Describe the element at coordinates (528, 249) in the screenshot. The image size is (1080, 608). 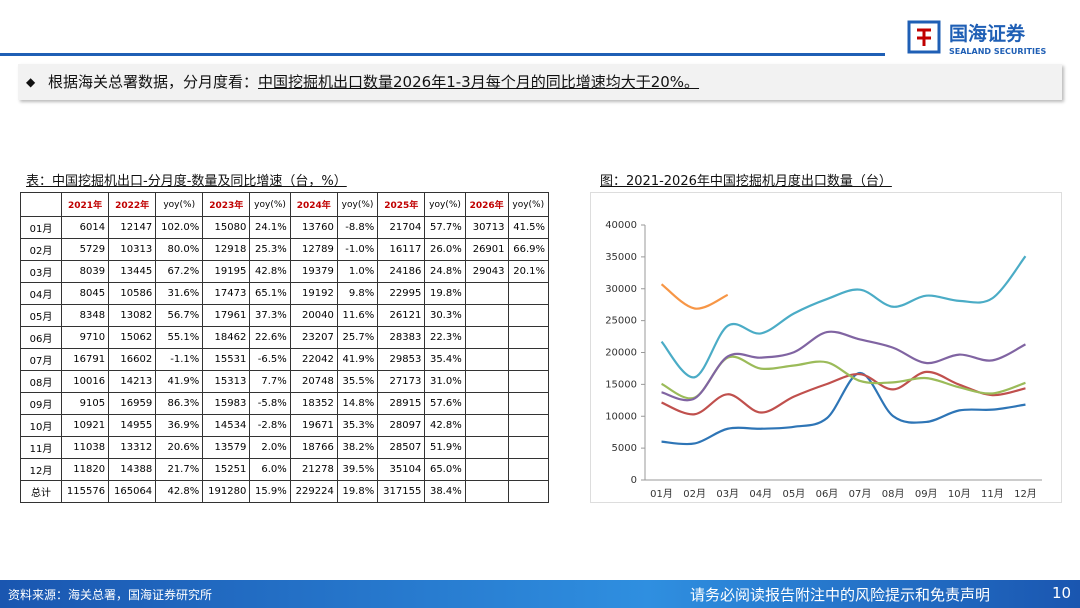
I see `table-cell: 66.9%` at that location.